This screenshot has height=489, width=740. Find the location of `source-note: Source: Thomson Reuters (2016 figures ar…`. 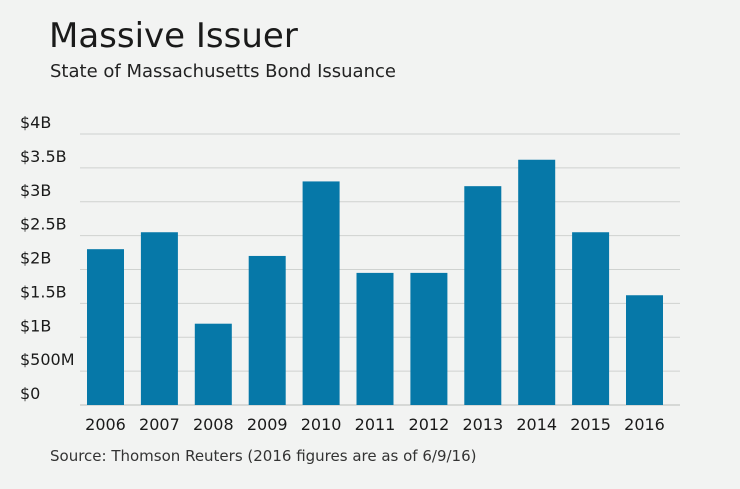

source-note: Source: Thomson Reuters (2016 figures ar… is located at coordinates (263, 456).